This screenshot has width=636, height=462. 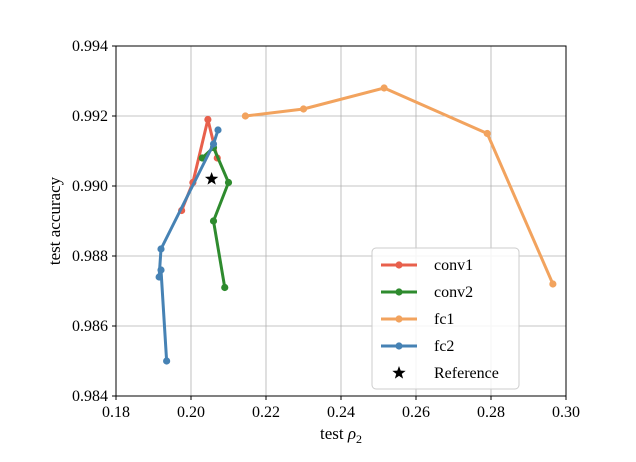 I want to click on x-tick-label: 0.28, so click(x=491, y=412).